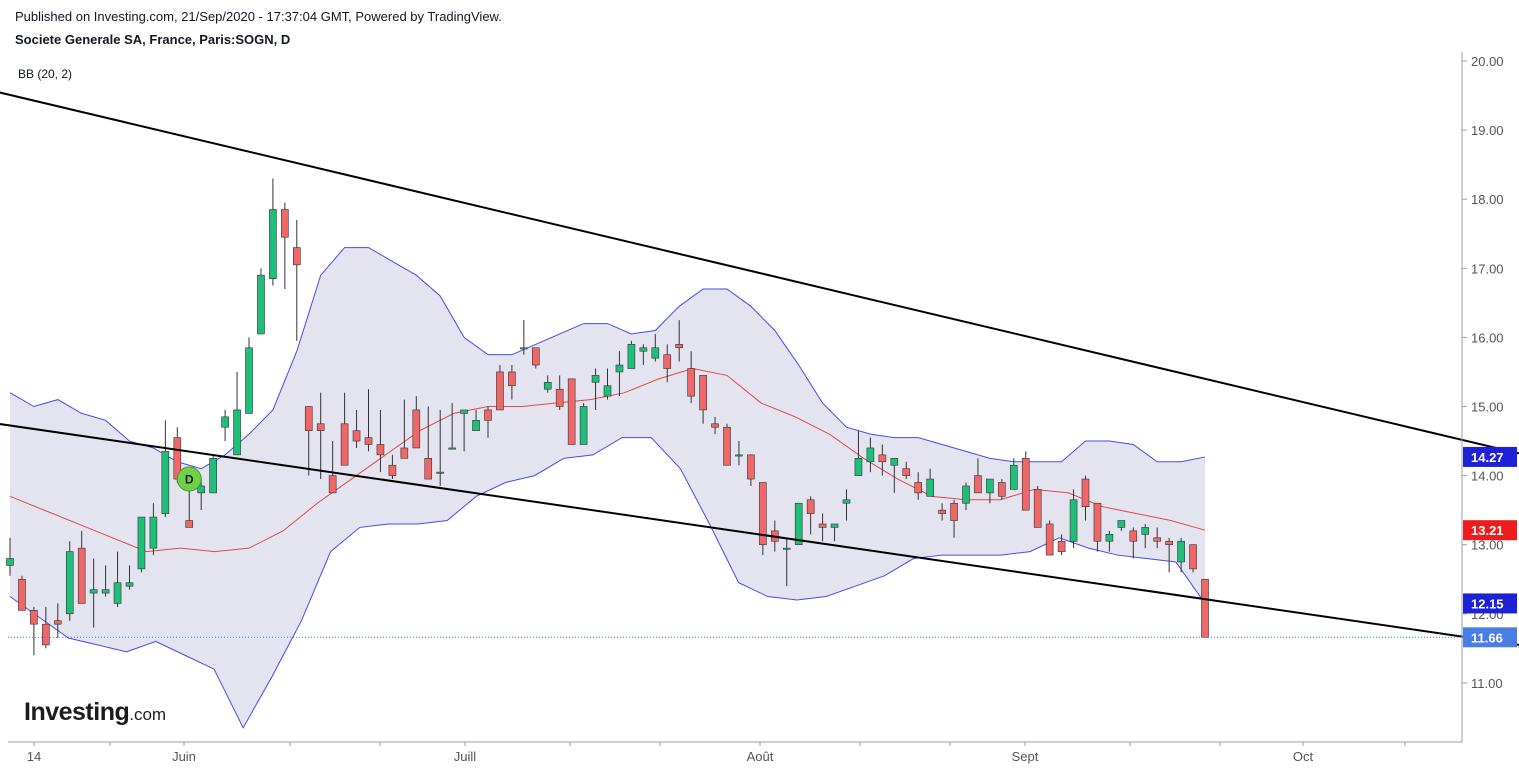 This screenshot has width=1519, height=771. Describe the element at coordinates (184, 756) in the screenshot. I see `x-tick-label: Juin` at that location.